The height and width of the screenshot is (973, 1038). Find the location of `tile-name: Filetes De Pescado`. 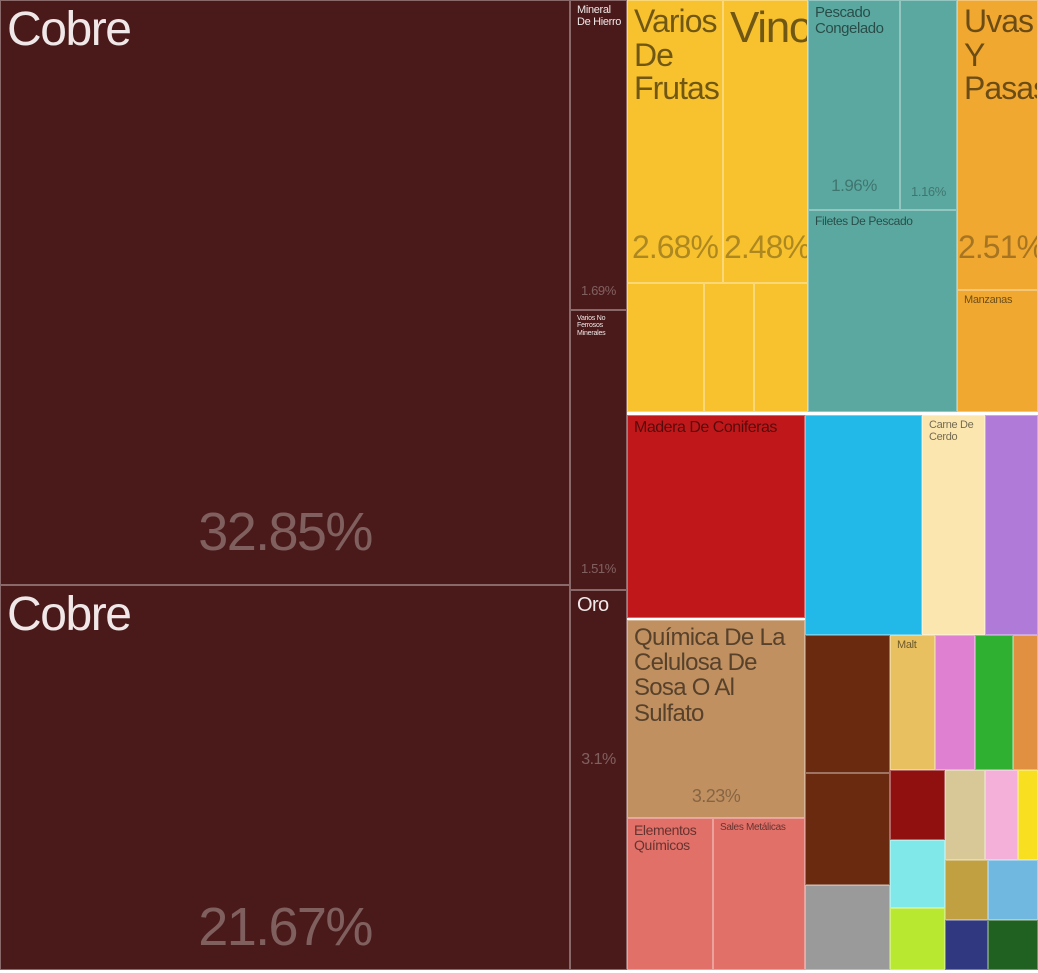

tile-name: Filetes De Pescado is located at coordinates (864, 221).